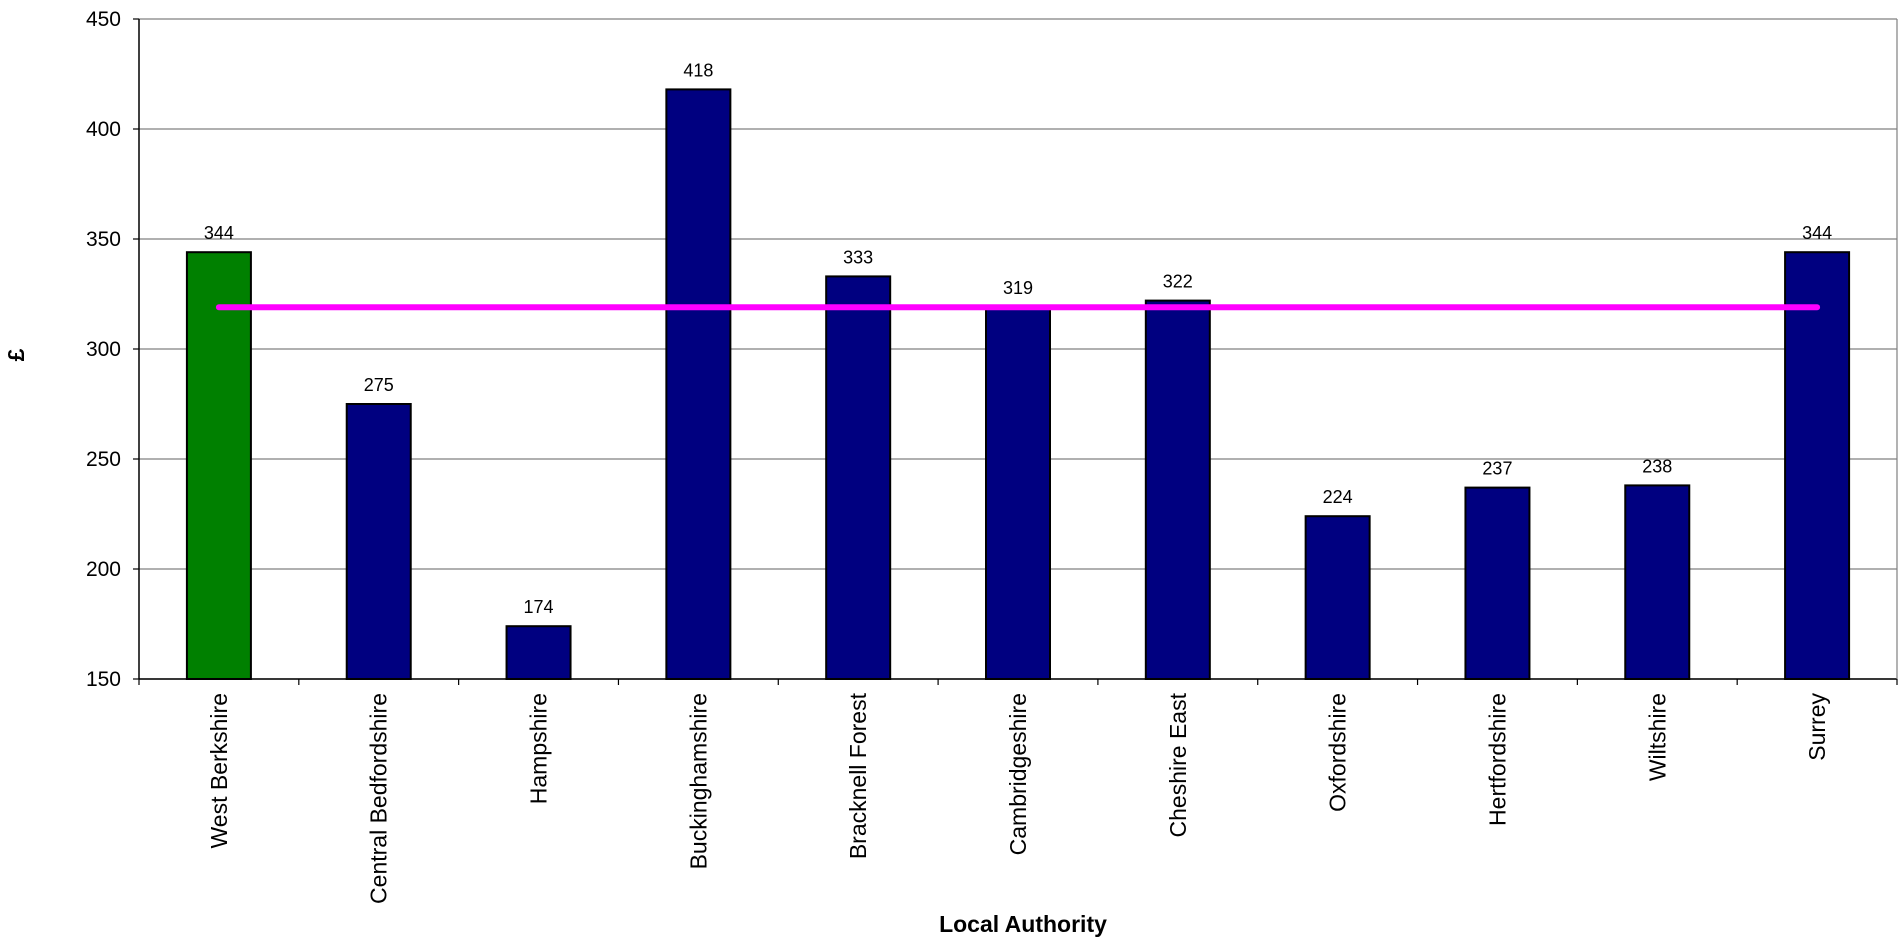 The height and width of the screenshot is (943, 1899). Describe the element at coordinates (103, 459) in the screenshot. I see `y-tick-label: 250` at that location.